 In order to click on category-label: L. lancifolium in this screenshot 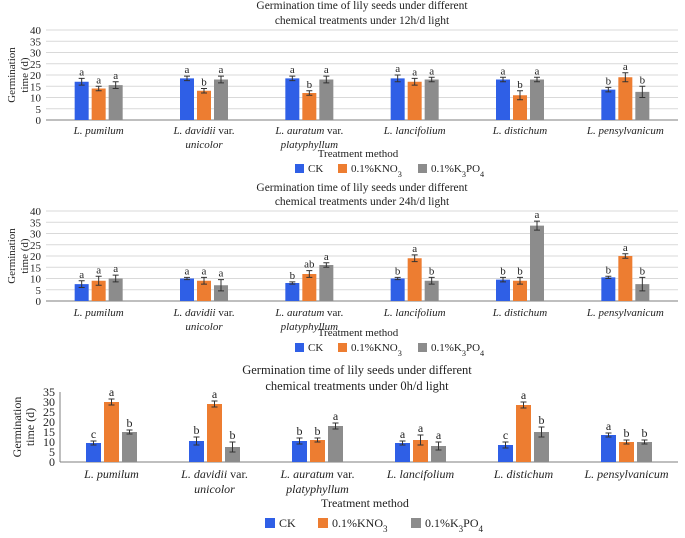, I will do `click(414, 313)`.